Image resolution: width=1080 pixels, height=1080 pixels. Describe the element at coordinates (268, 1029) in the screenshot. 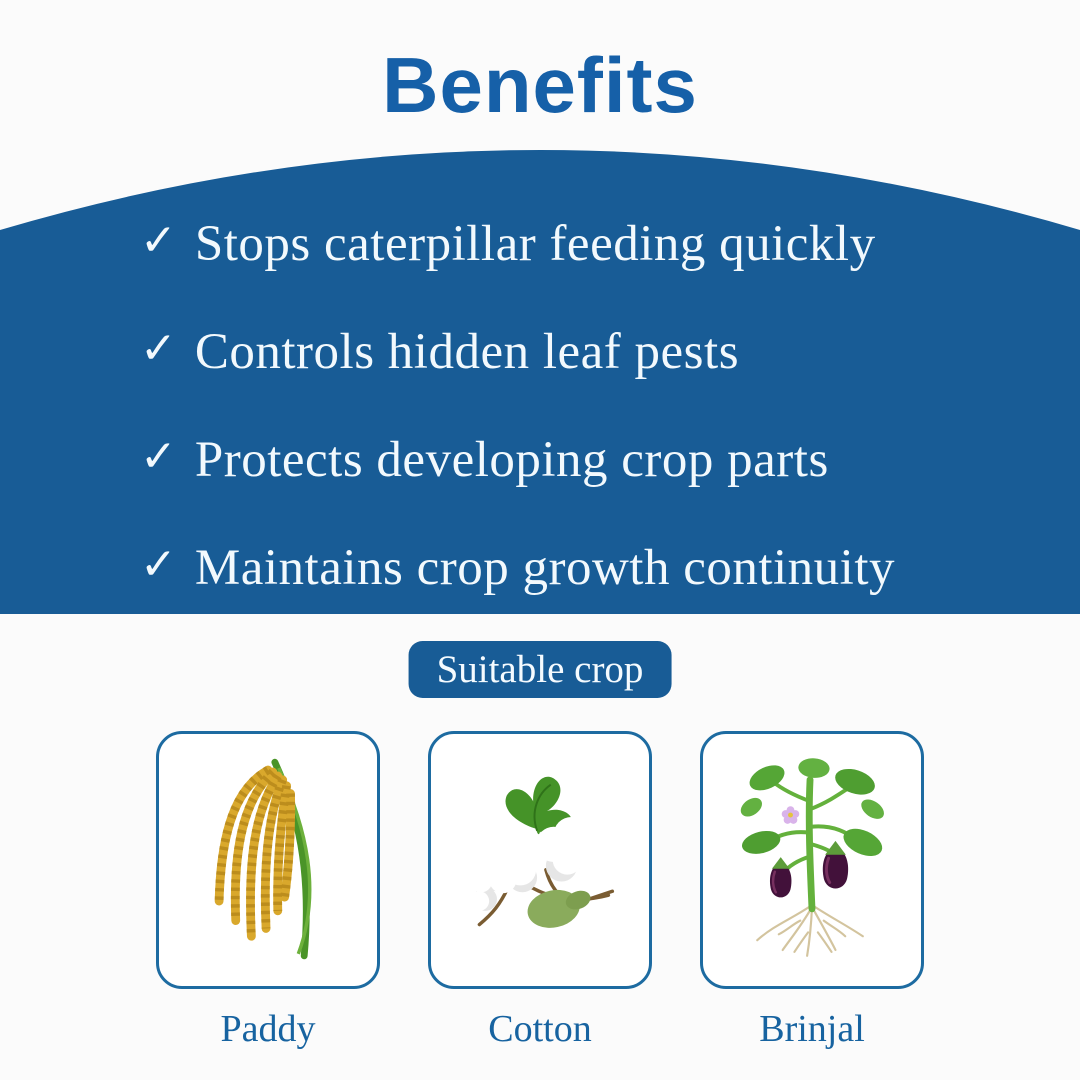

I see `crop-label-paddy: Paddy` at that location.